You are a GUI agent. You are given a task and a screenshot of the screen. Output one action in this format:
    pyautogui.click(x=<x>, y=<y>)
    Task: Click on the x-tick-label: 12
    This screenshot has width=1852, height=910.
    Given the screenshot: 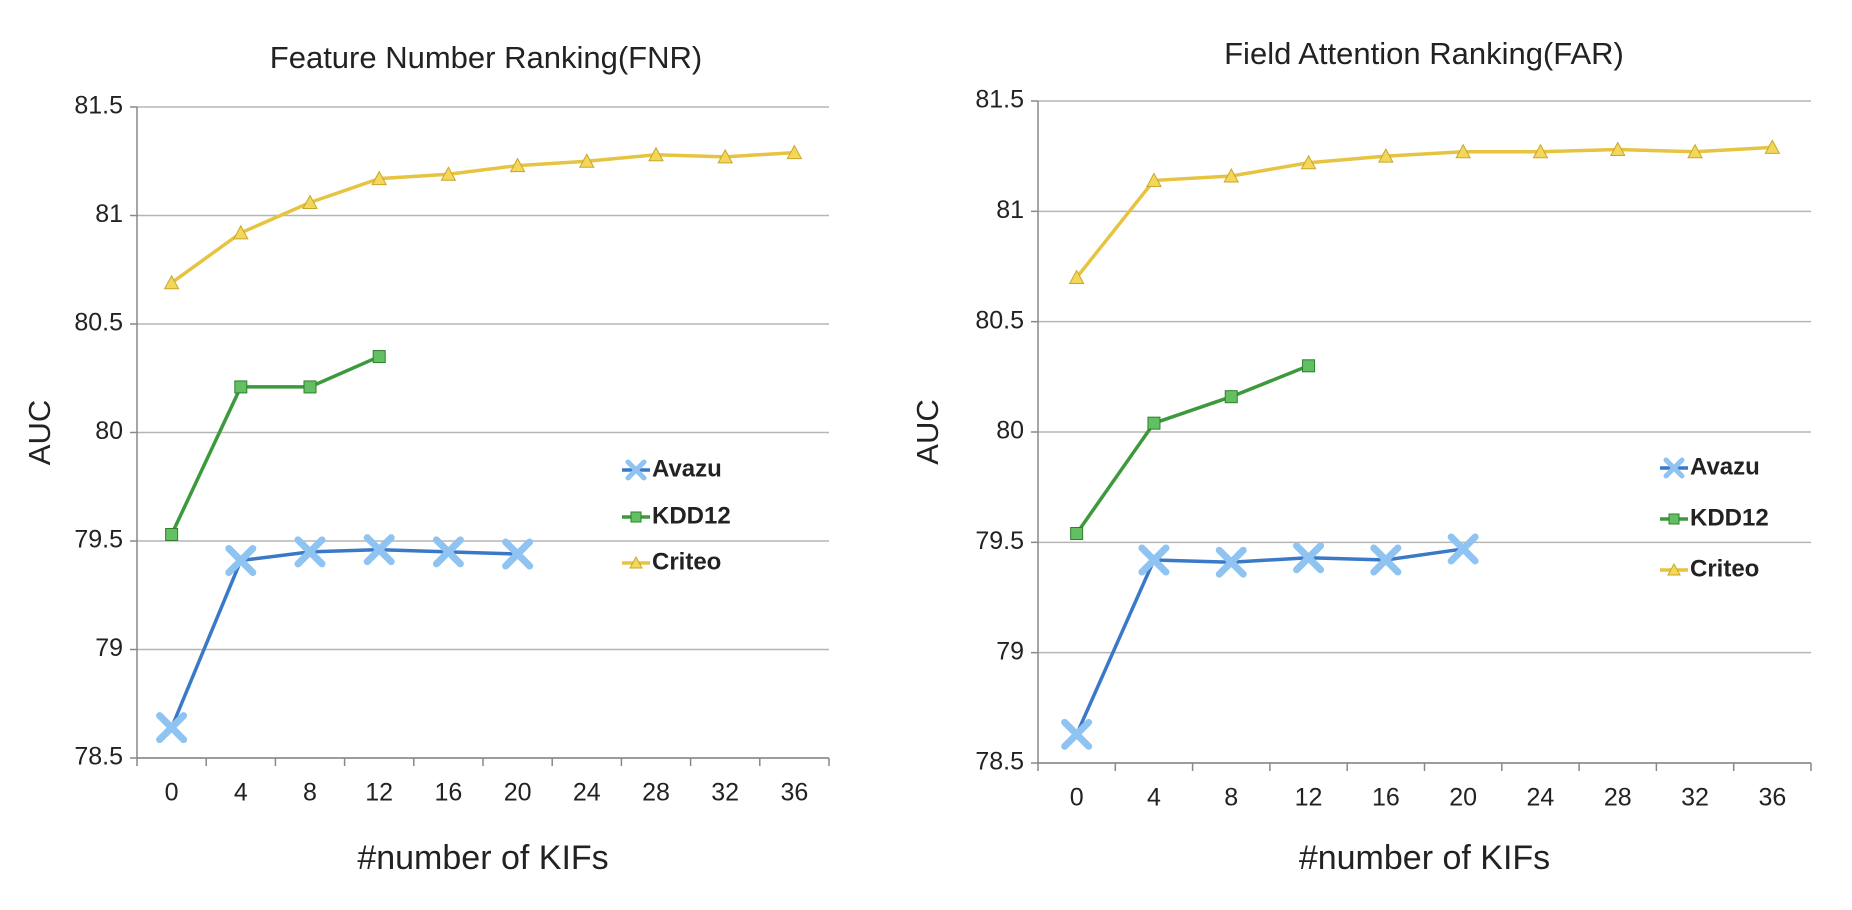 What is the action you would take?
    pyautogui.click(x=379, y=793)
    